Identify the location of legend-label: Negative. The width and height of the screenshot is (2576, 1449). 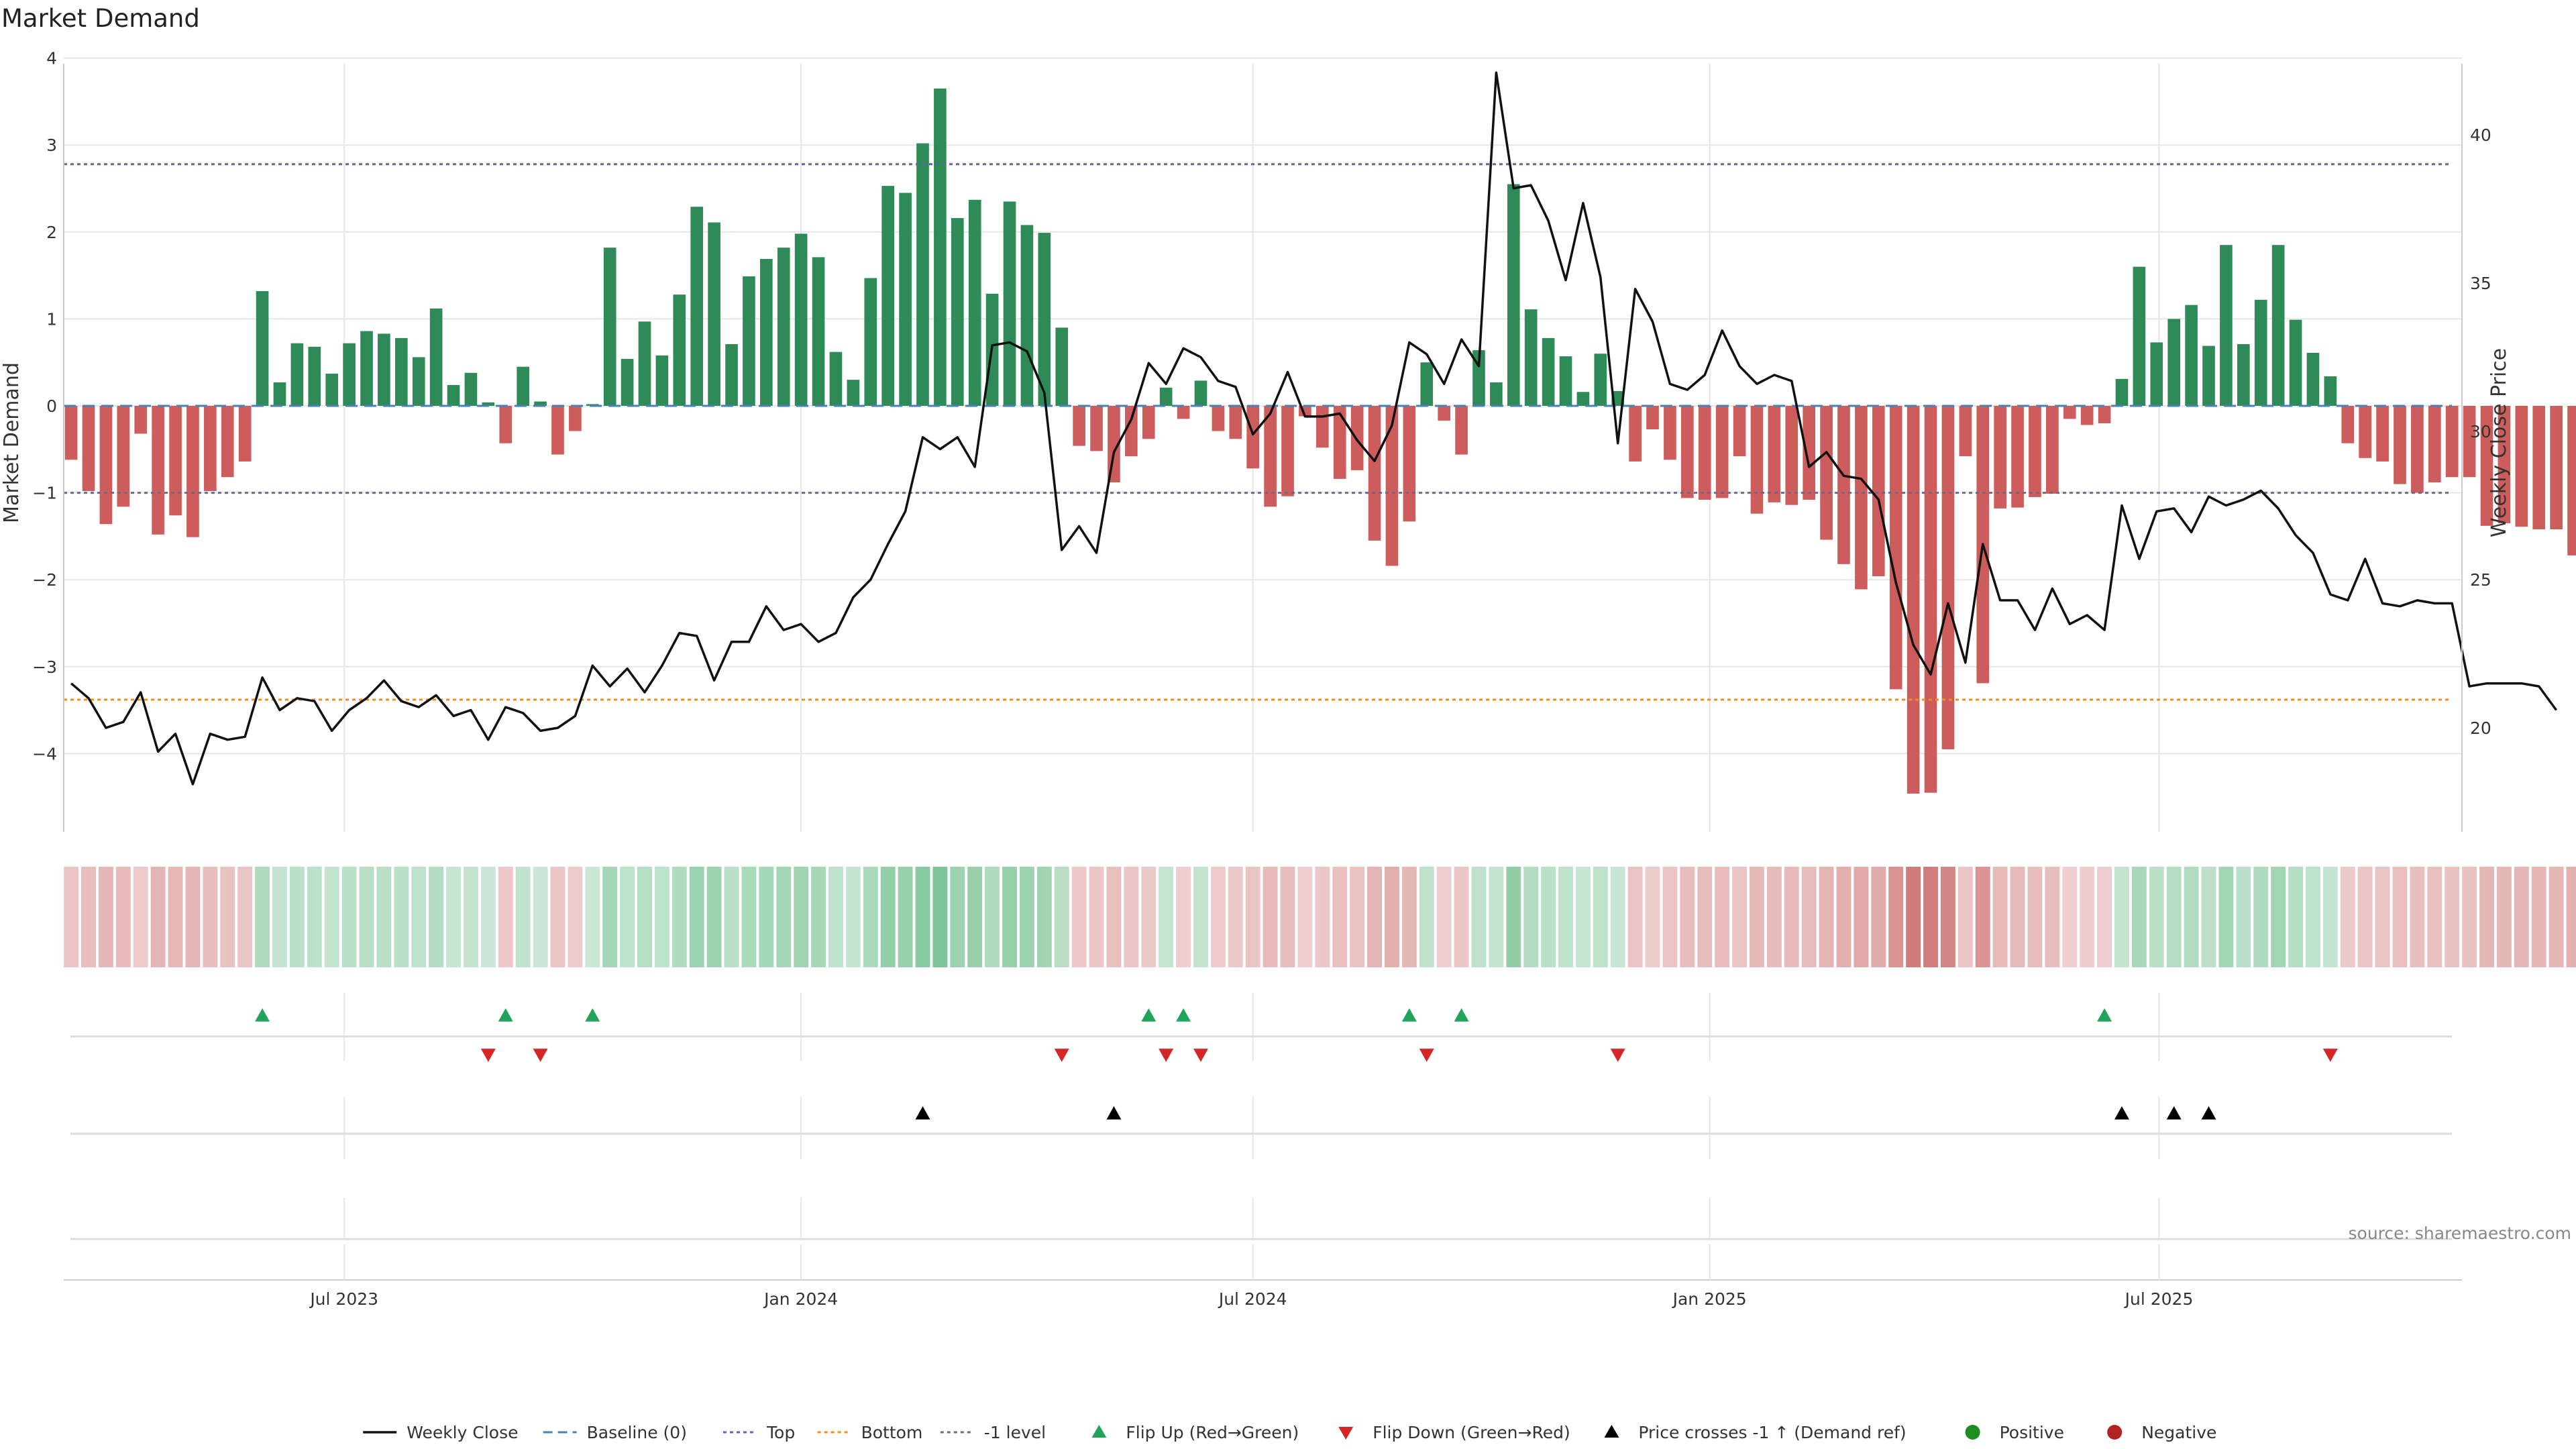
(2178, 1432).